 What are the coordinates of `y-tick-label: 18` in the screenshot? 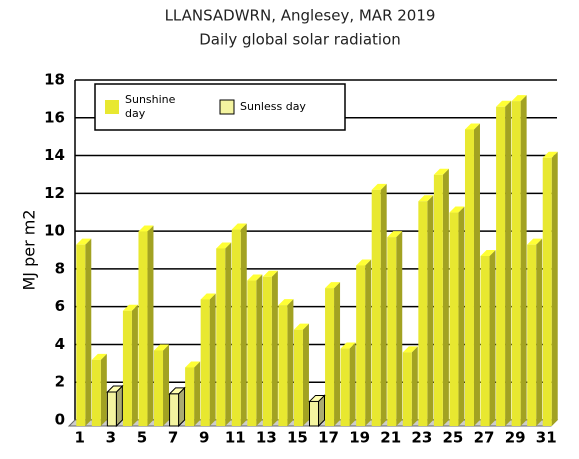 It's located at (54, 80).